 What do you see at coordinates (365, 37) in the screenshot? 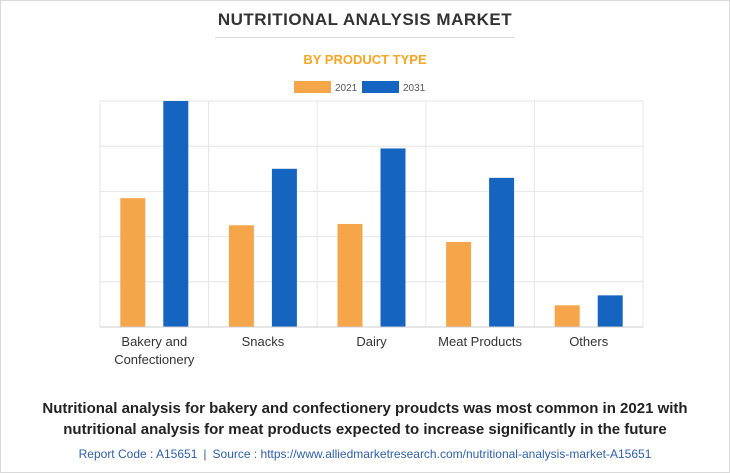
I see `title-divider` at bounding box center [365, 37].